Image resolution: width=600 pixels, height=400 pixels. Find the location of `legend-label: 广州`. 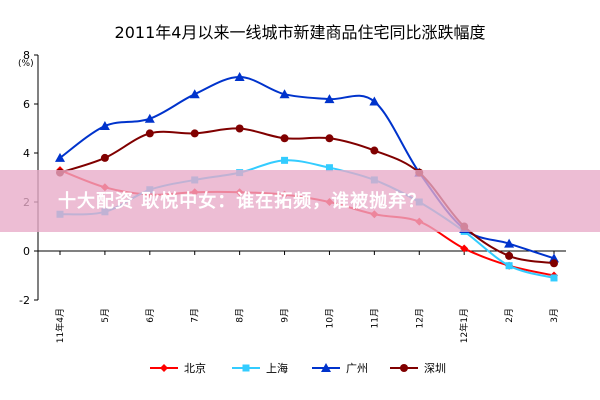

legend-label: 广州 is located at coordinates (357, 368).